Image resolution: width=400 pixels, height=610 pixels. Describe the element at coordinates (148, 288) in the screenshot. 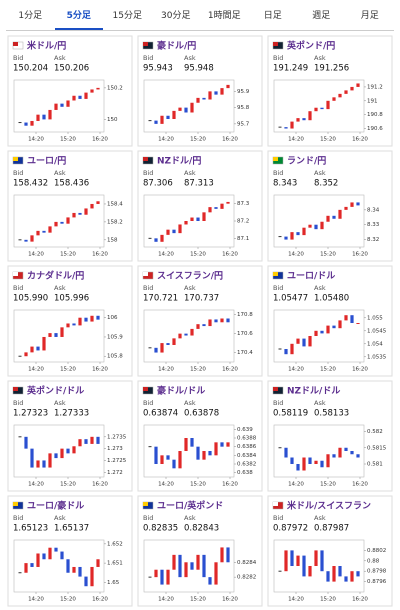

I see `bid-label: Bid` at that location.